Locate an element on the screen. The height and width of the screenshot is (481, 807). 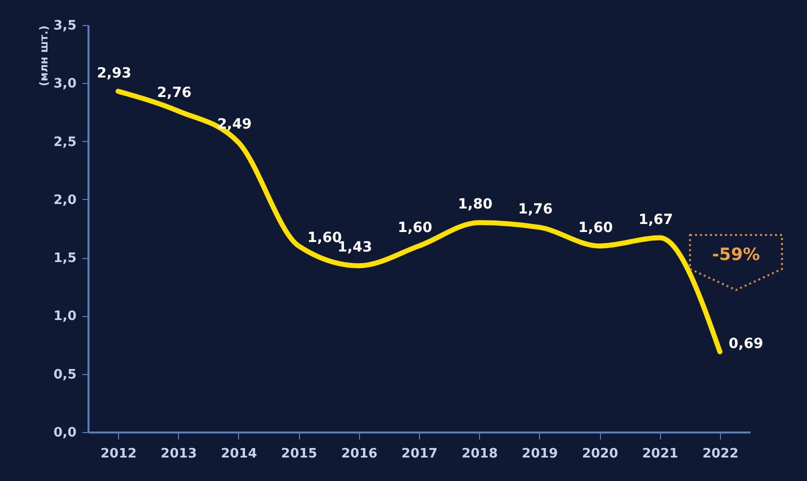
x-tick-label: 2015 is located at coordinates (299, 454).